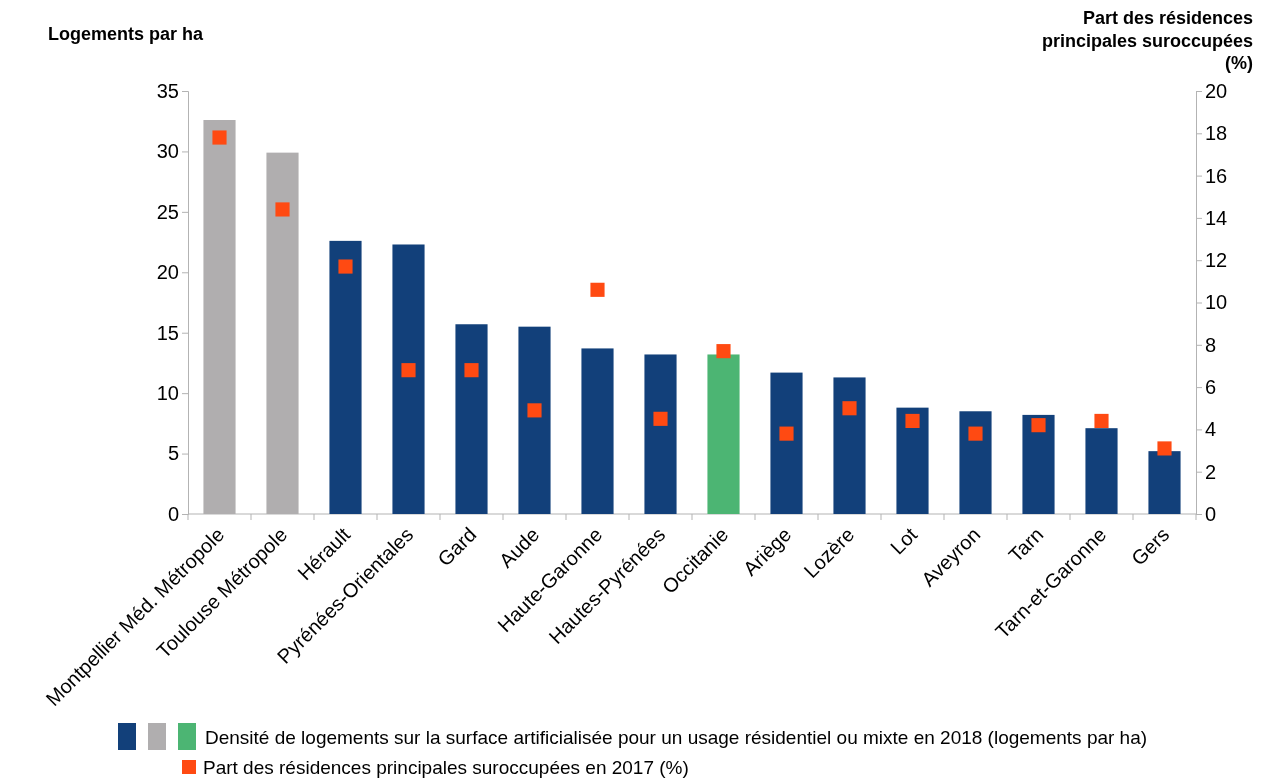 Image resolution: width=1261 pixels, height=780 pixels. I want to click on y2-tick-label: 16, so click(1216, 175).